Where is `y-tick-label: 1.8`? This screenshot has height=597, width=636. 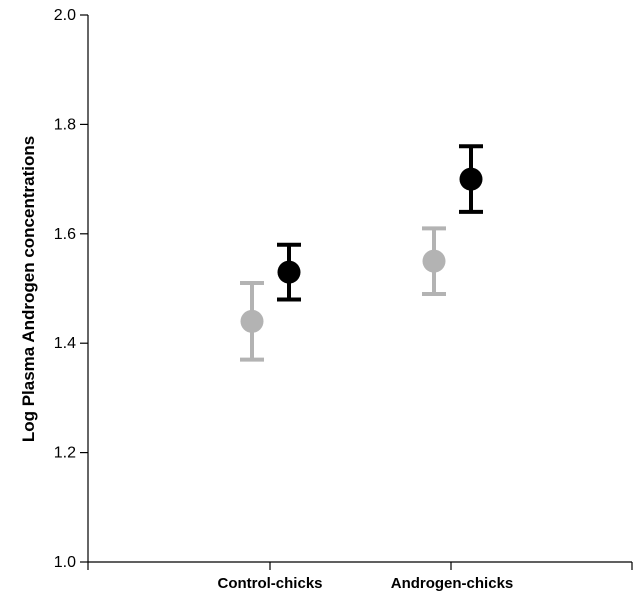
y-tick-label: 1.8 is located at coordinates (65, 124).